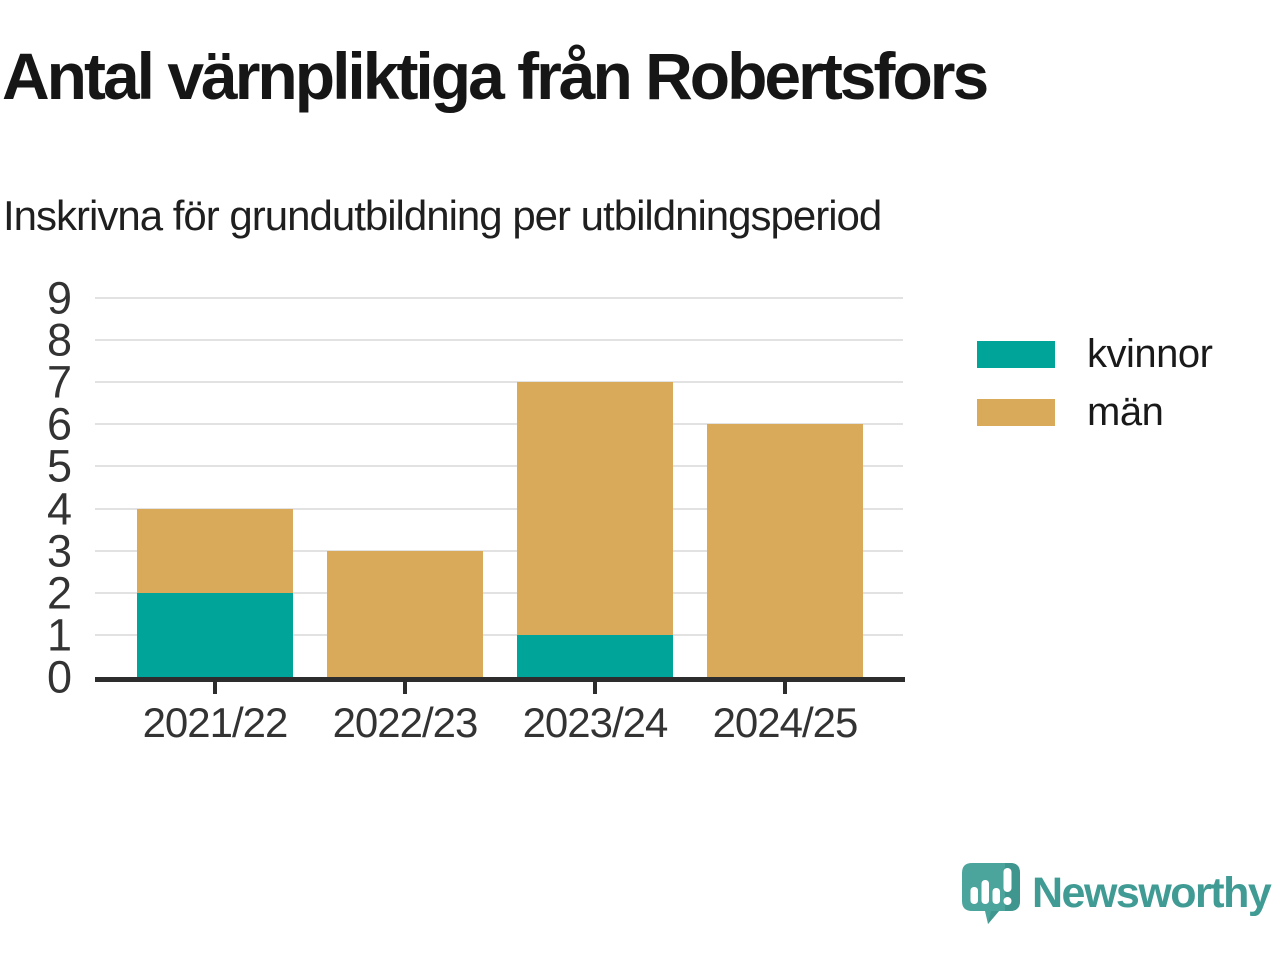 This screenshot has height=960, width=1280. What do you see at coordinates (59, 466) in the screenshot?
I see `y-tick-label: 5` at bounding box center [59, 466].